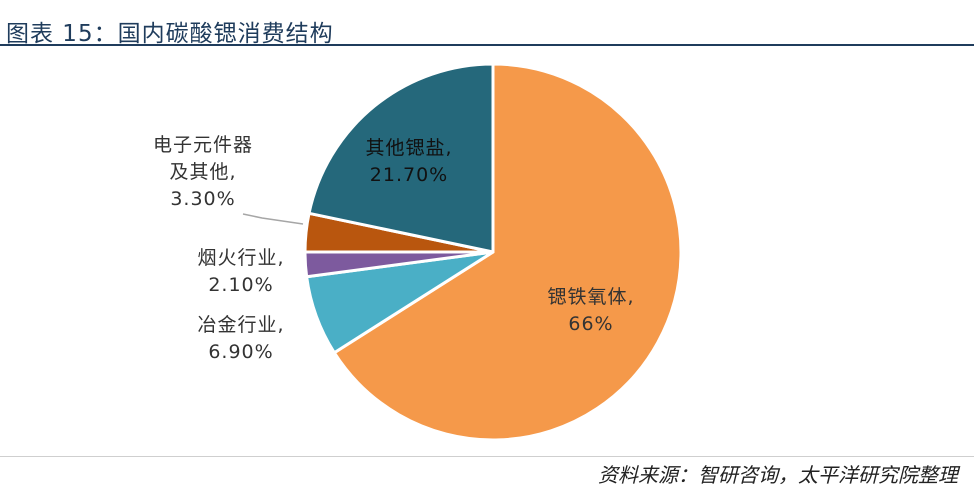 This screenshot has height=488, width=974. What do you see at coordinates (240, 325) in the screenshot?
I see `data-label-line: 冶金行业,` at bounding box center [240, 325].